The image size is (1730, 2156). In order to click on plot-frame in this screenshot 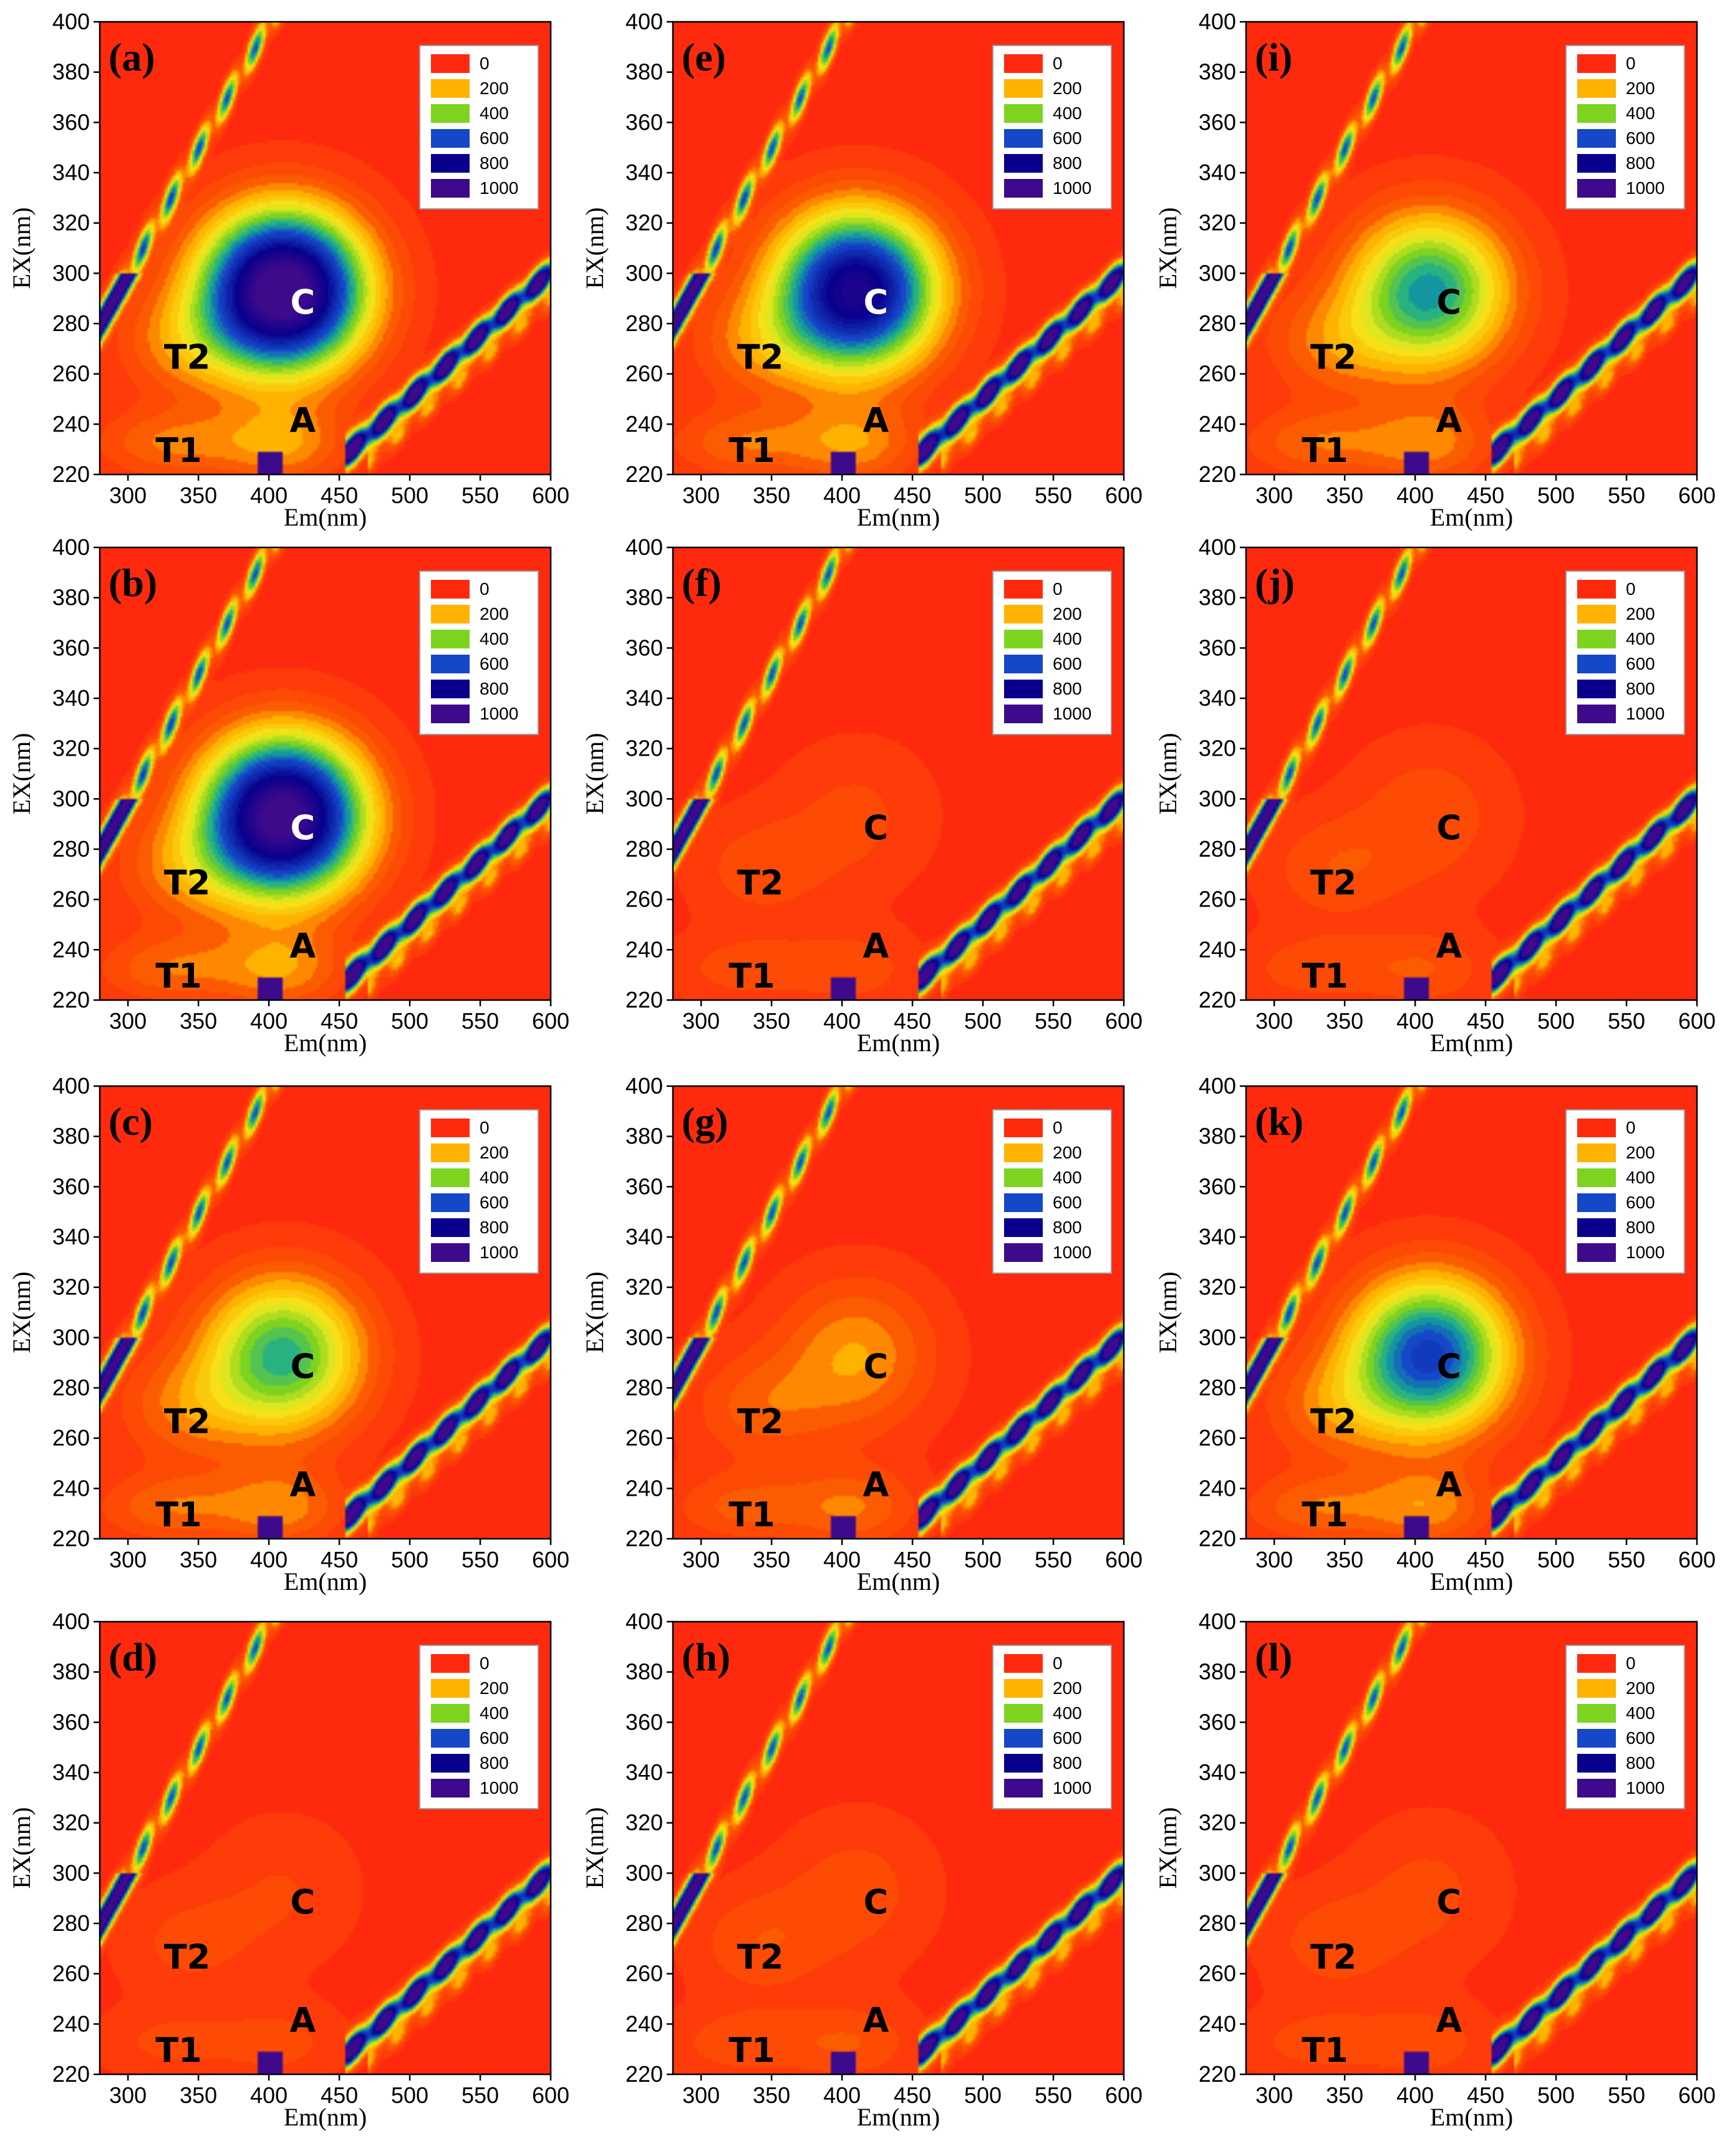, I will do `click(1472, 248)`.